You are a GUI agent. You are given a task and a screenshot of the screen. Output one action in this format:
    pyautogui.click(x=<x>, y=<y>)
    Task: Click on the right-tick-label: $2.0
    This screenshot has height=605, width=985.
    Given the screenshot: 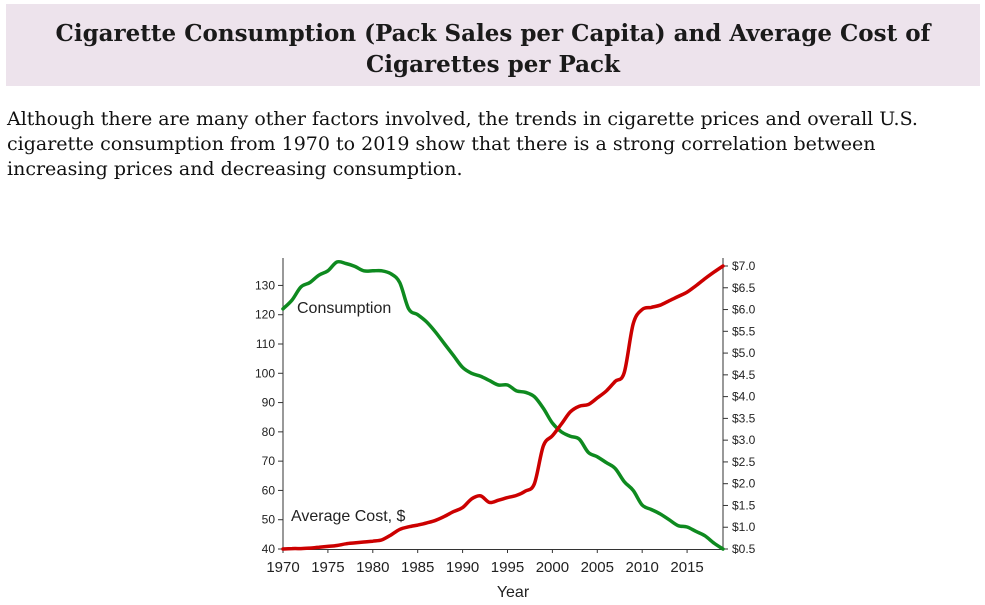 What is the action you would take?
    pyautogui.click(x=744, y=484)
    